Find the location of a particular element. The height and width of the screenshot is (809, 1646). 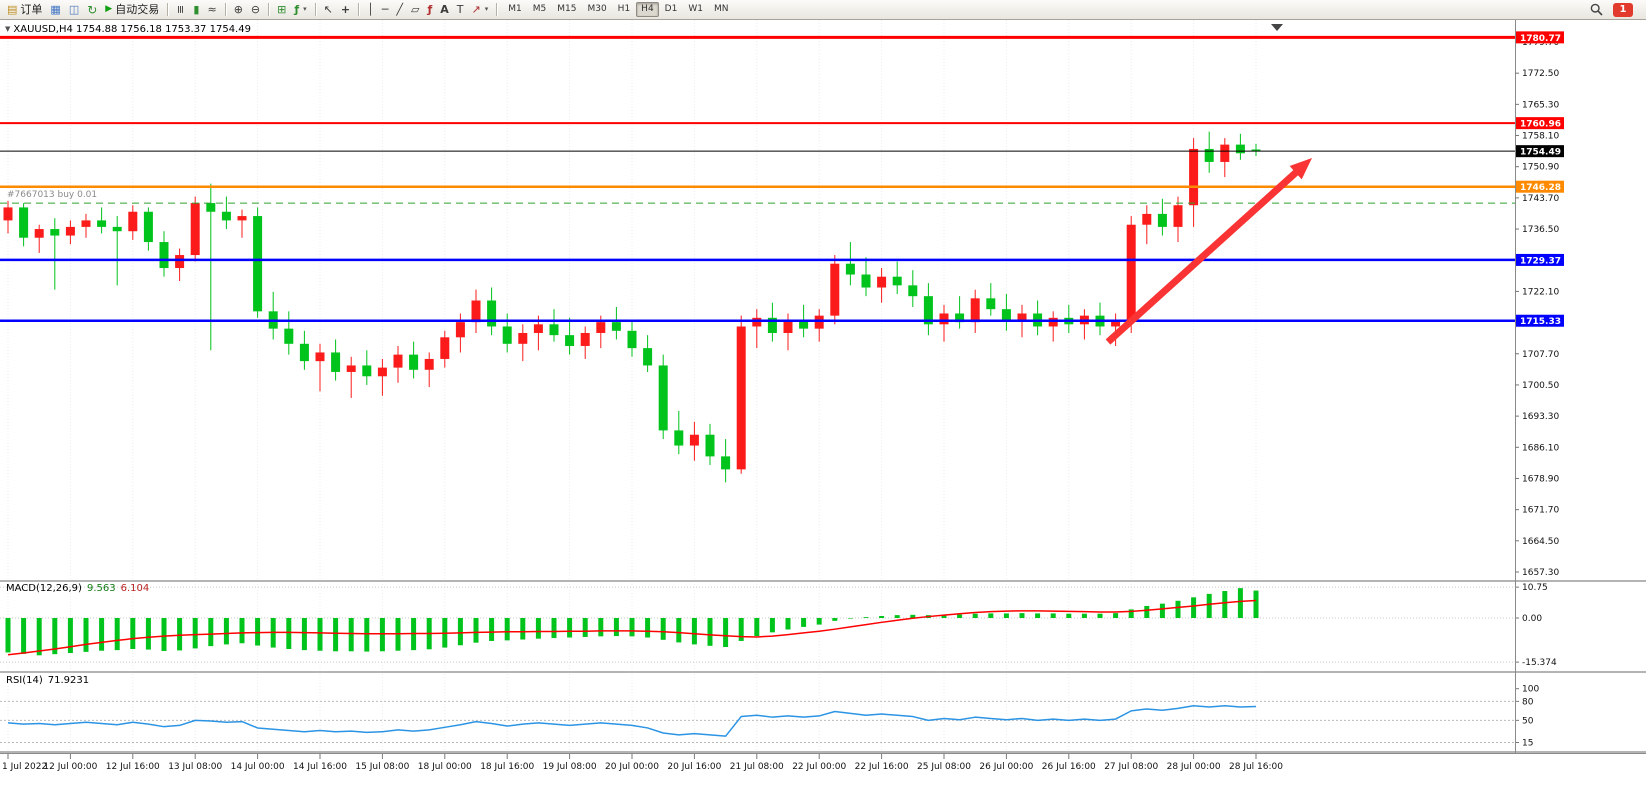

zoom-out-button: ⊖ is located at coordinates (255, 9).